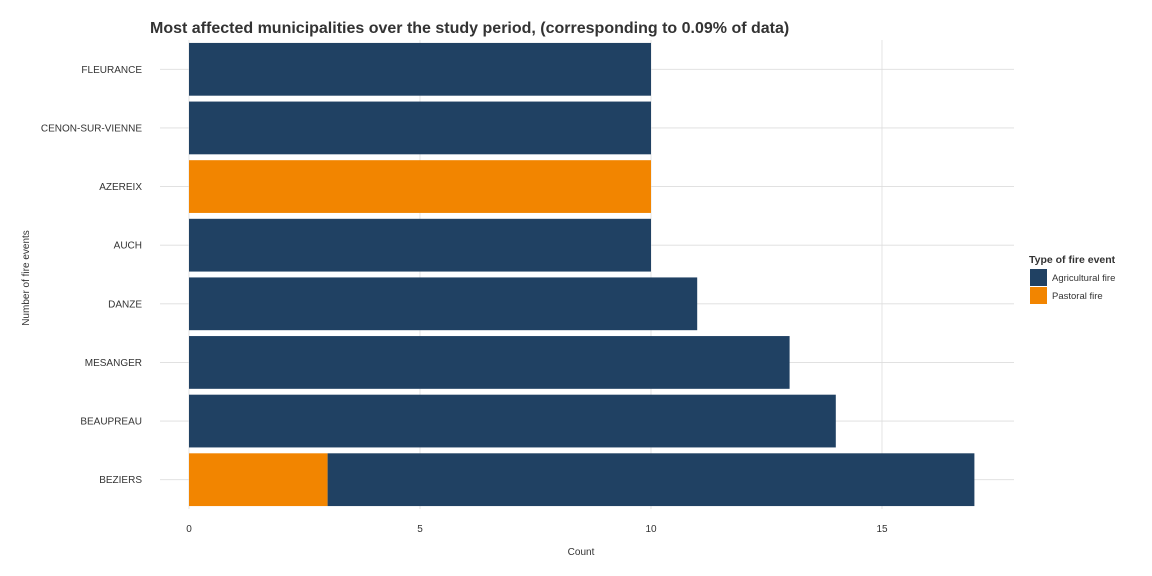 The image size is (1152, 576). I want to click on y-tick-label: BEZIERS, so click(120, 480).